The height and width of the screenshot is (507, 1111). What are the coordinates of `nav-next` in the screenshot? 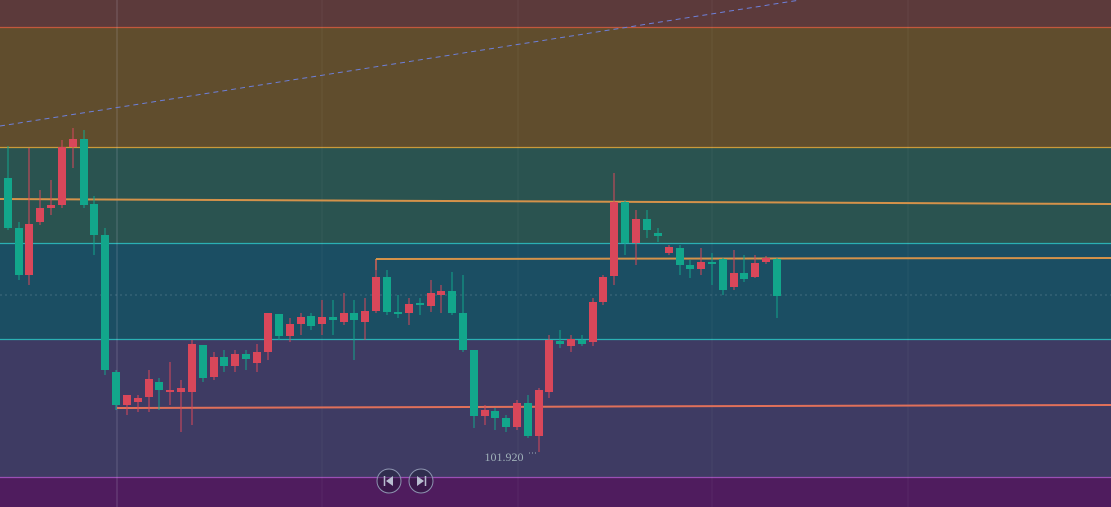 It's located at (421, 481).